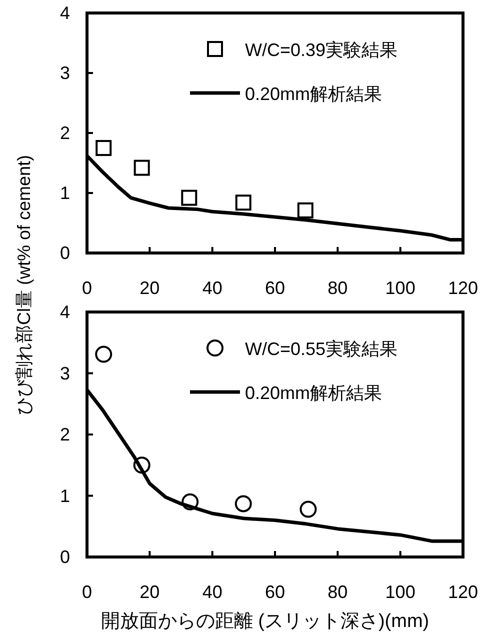 This screenshot has height=636, width=502. What do you see at coordinates (321, 349) in the screenshot?
I see `legend-label: W/C=0.55実験結果` at bounding box center [321, 349].